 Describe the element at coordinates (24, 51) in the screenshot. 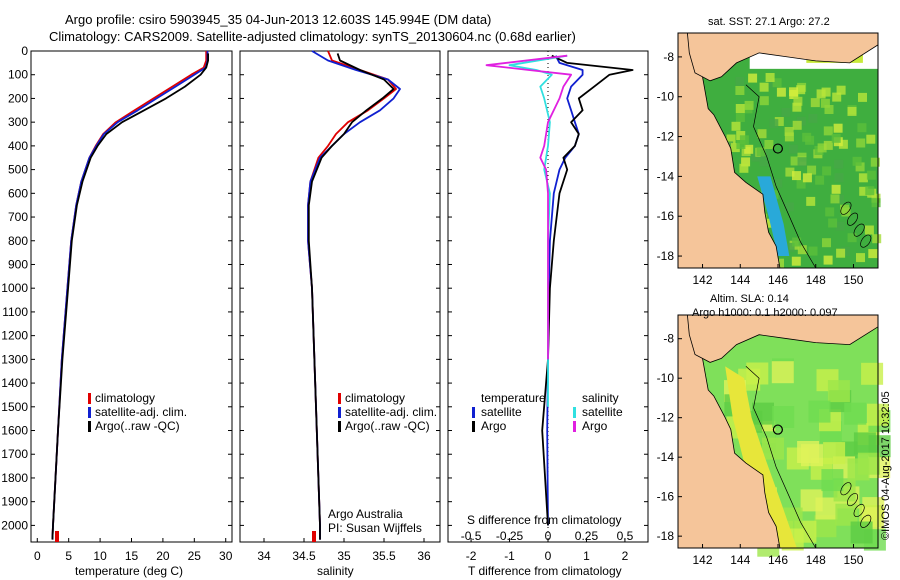

I see `depth-tick-label: 0` at that location.